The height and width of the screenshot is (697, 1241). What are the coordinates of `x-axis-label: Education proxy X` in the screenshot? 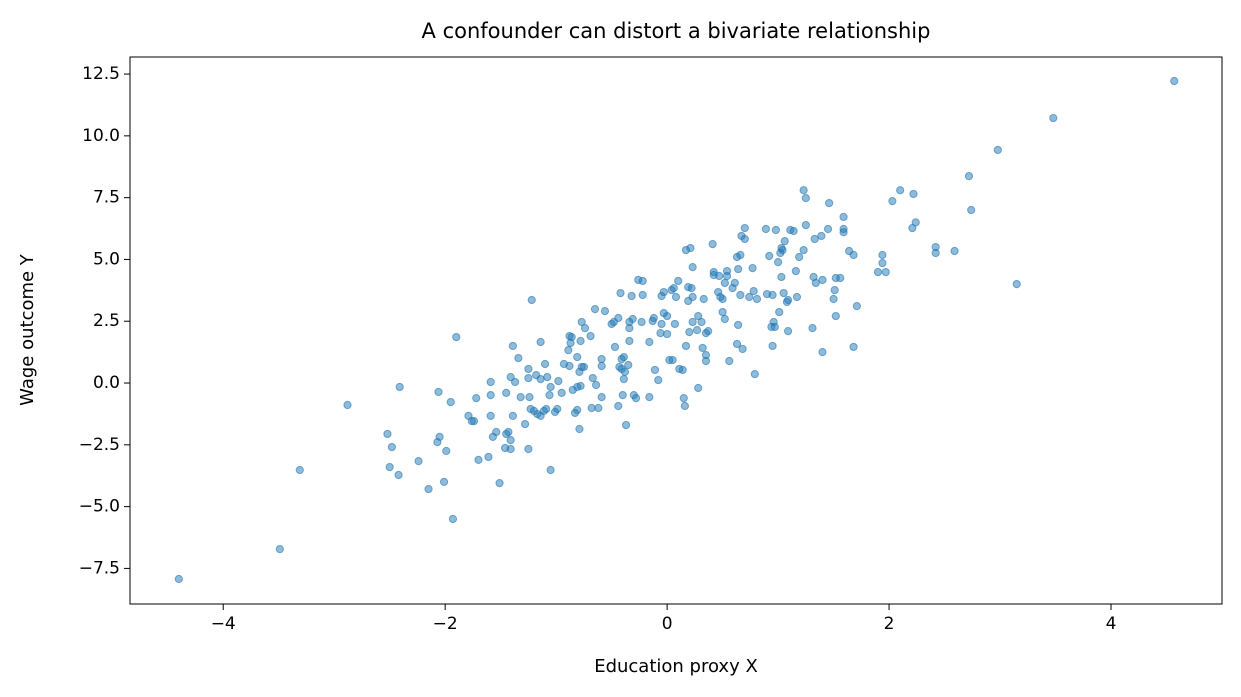 It's located at (676, 666).